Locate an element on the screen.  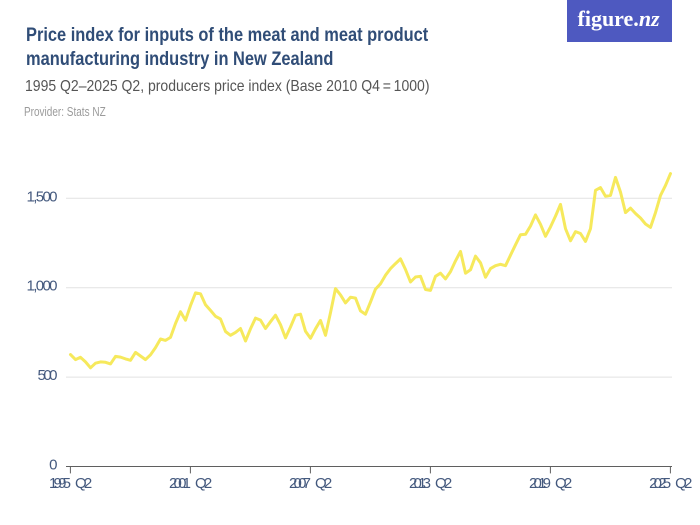
svg-text: 1,500 is located at coordinates (42, 196).